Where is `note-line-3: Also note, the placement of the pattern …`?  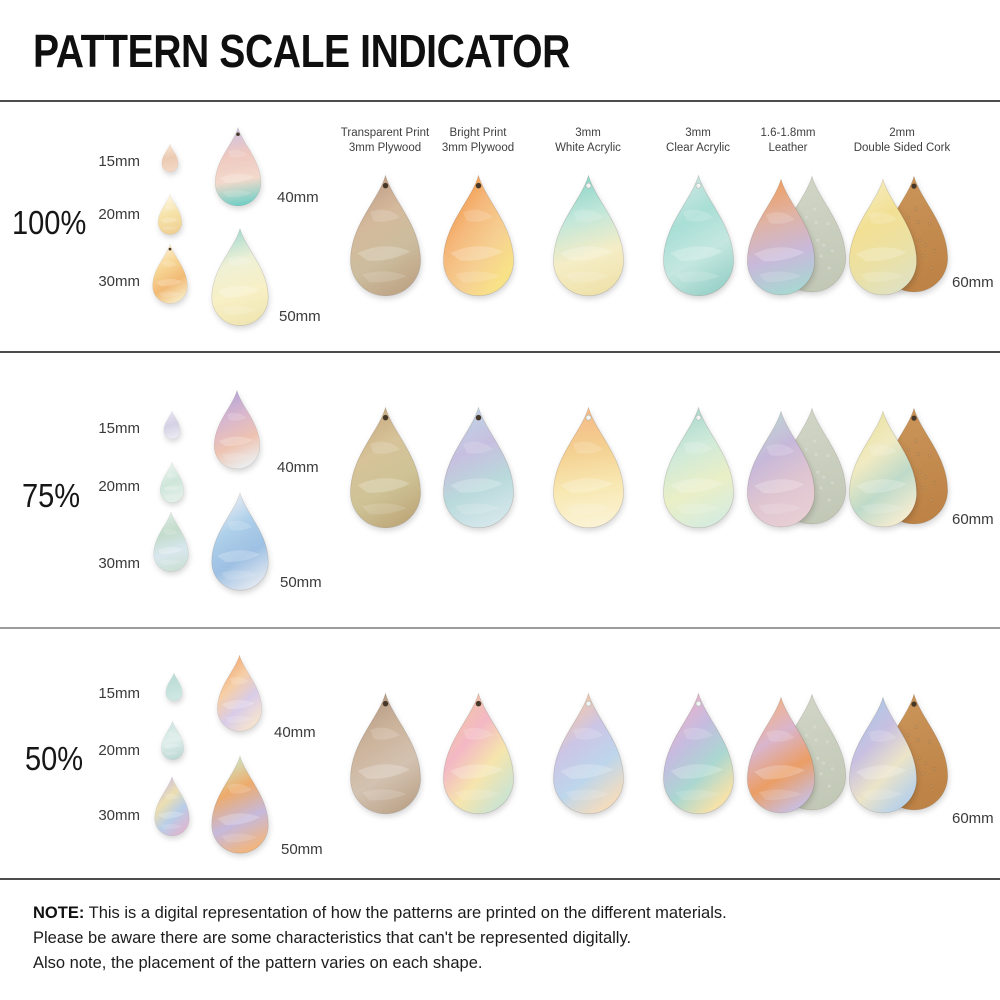 note-line-3: Also note, the placement of the pattern … is located at coordinates (258, 963).